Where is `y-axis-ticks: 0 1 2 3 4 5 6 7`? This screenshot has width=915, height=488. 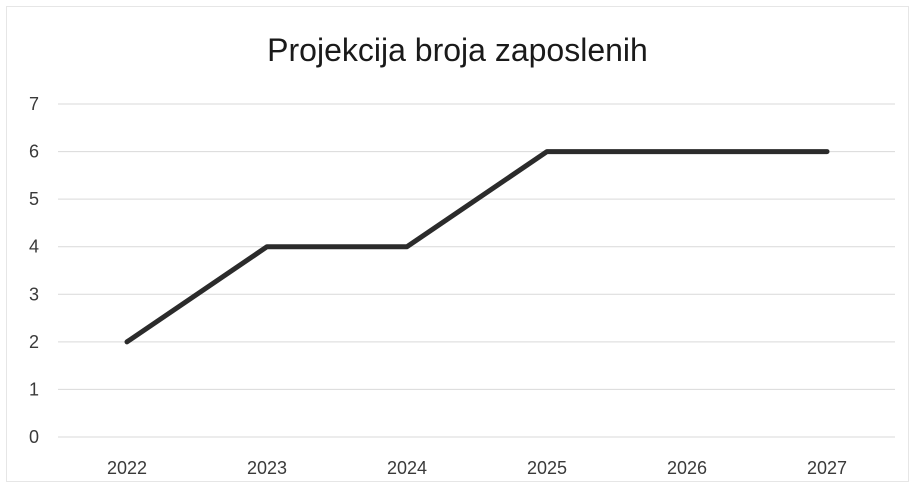 y-axis-ticks: 0 1 2 3 4 5 6 7 is located at coordinates (34, 270).